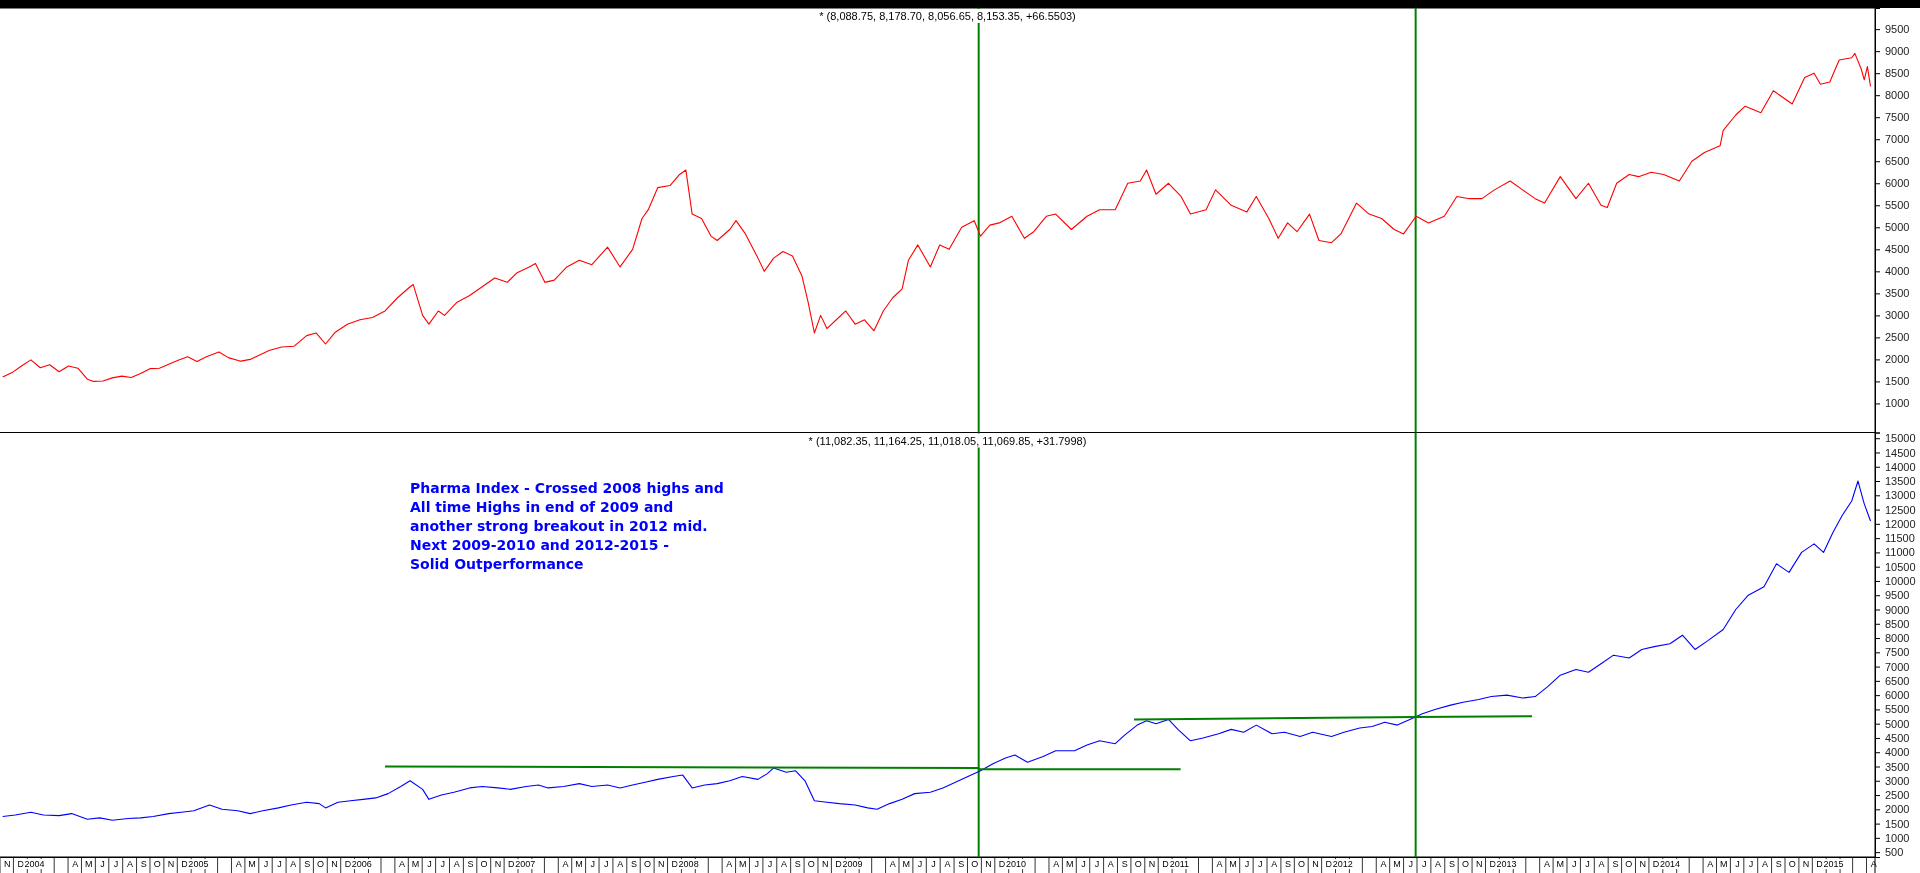  What do you see at coordinates (525, 864) in the screenshot?
I see `x-tick-label: 2007` at bounding box center [525, 864].